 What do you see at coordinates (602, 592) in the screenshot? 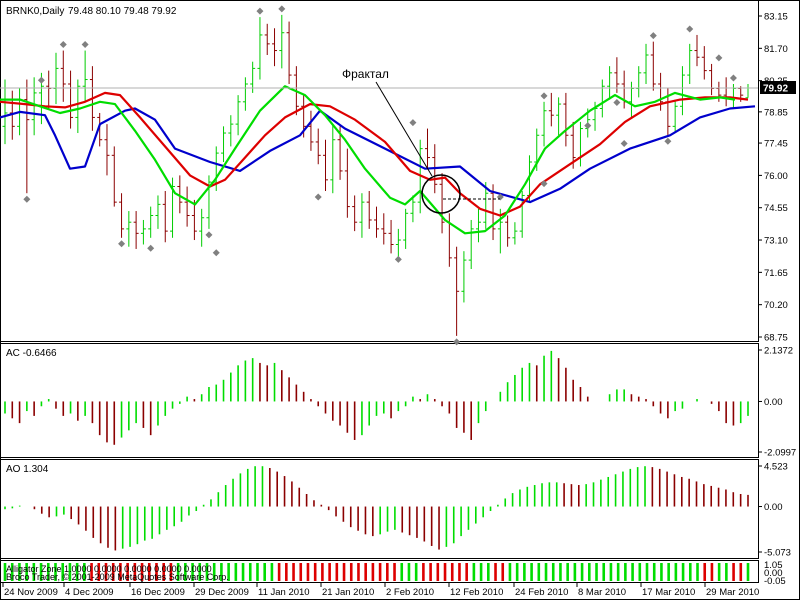
I see `time-axis-label: 8 Mar 2010` at bounding box center [602, 592].